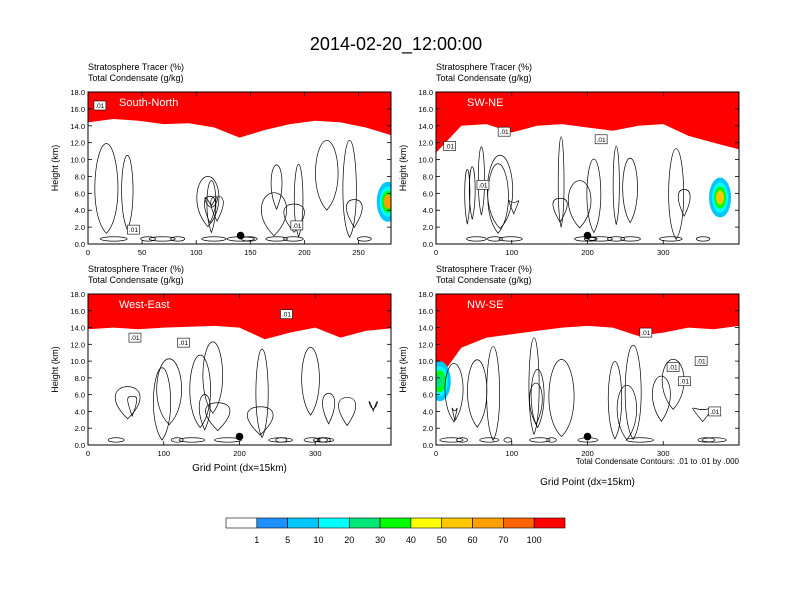  Describe the element at coordinates (425, 92) in the screenshot. I see `y-tick-label: 18.0` at that location.